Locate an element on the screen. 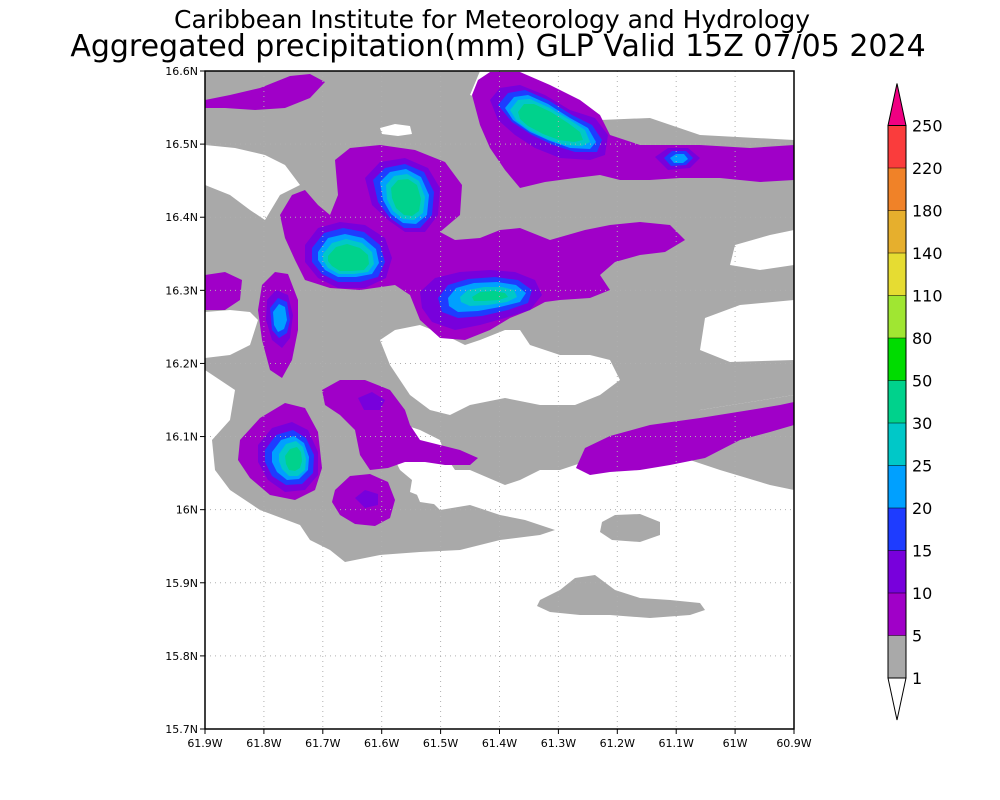  colorbar-label: 180 is located at coordinates (927, 211).